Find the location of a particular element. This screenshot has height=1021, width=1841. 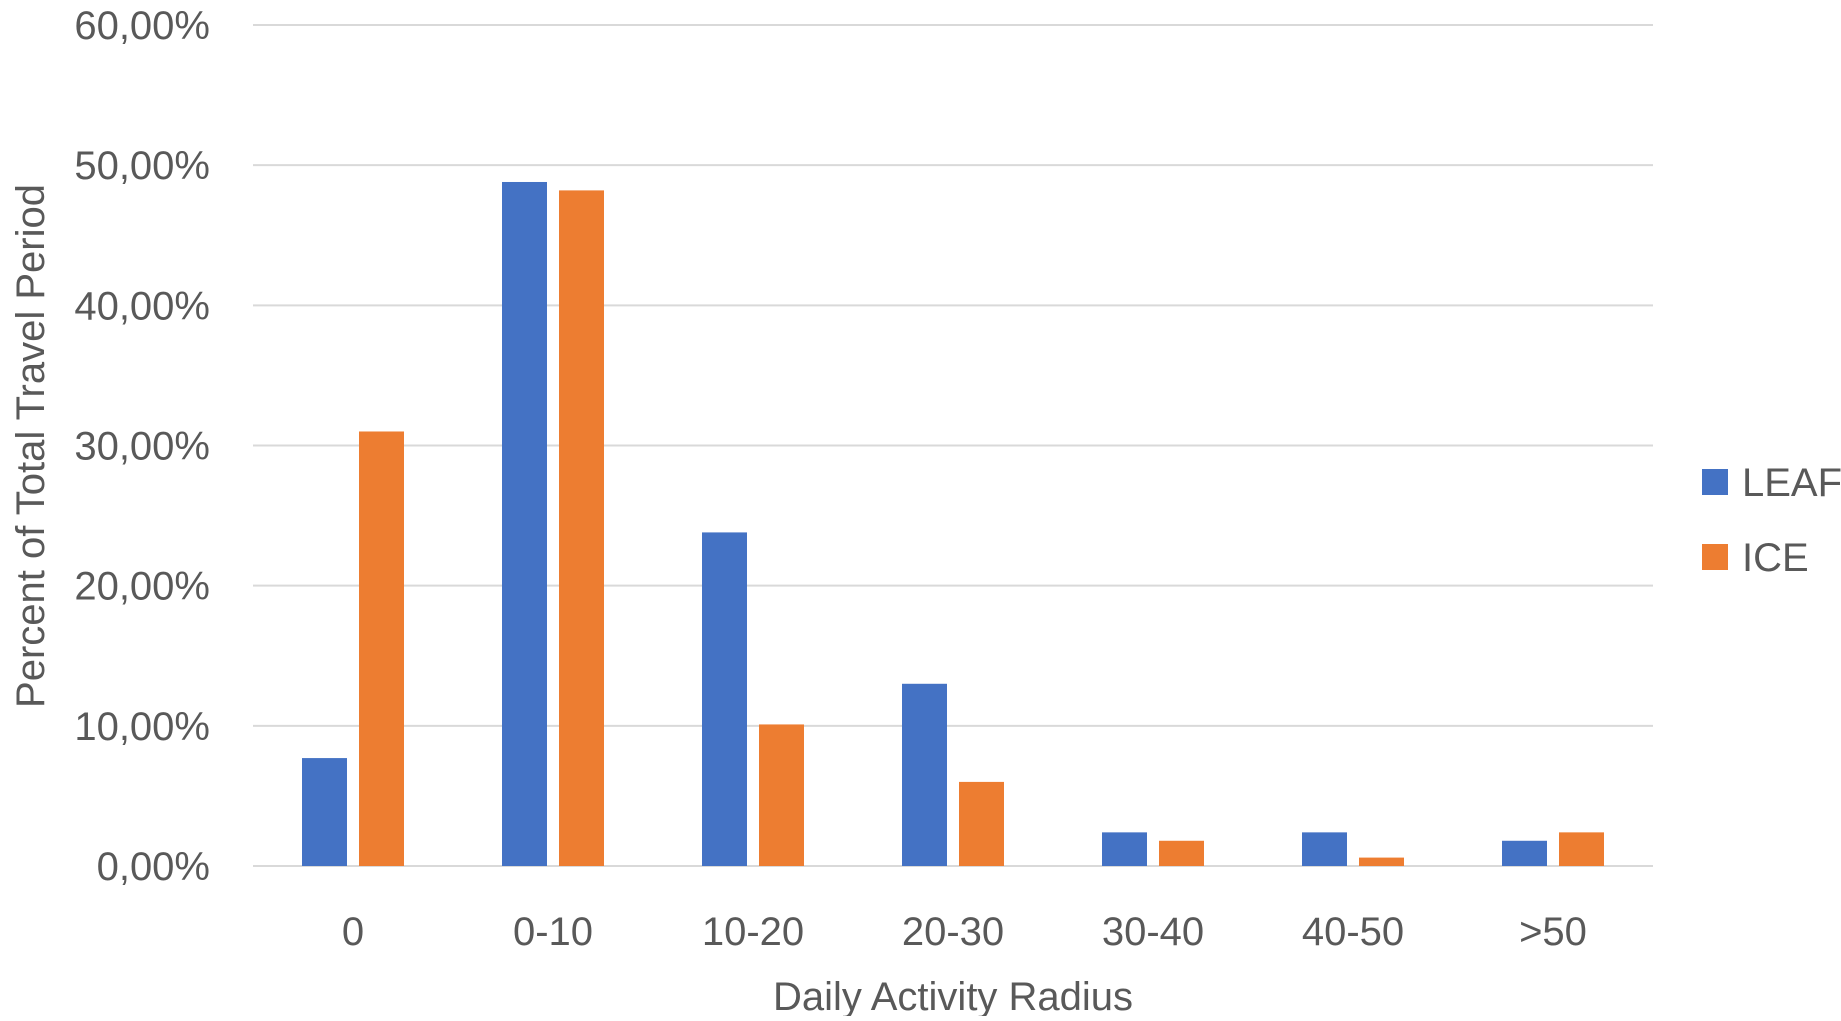

x-tick-label: >50 is located at coordinates (1553, 932).